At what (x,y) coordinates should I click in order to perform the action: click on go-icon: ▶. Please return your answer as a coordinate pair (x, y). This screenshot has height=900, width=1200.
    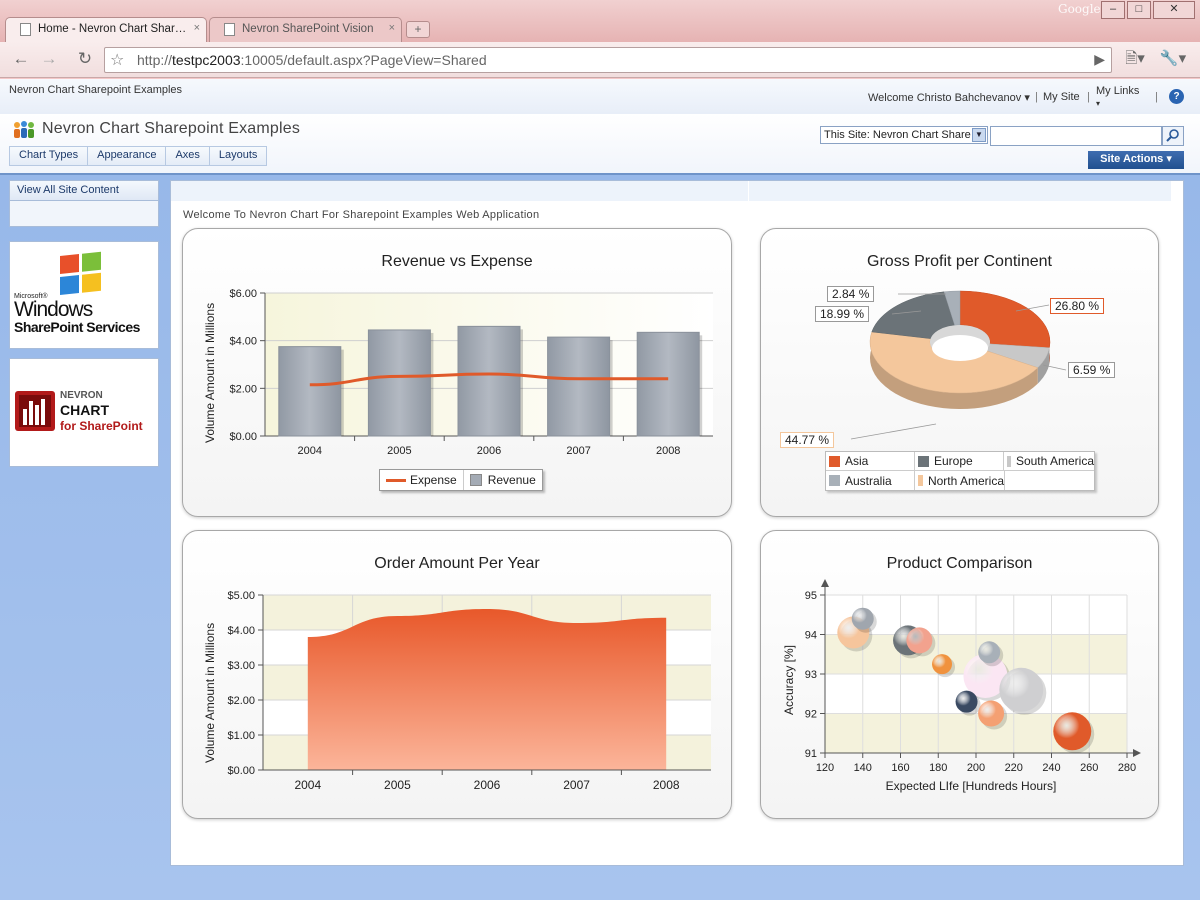
    Looking at the image, I should click on (1099, 59).